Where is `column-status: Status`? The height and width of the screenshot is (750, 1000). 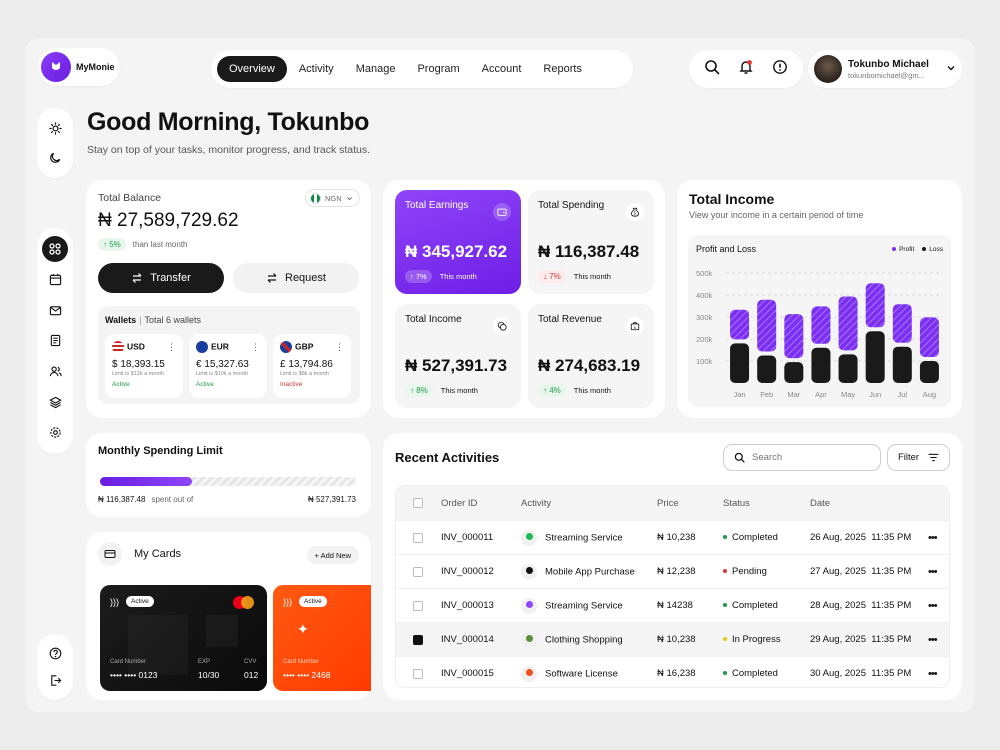 column-status: Status is located at coordinates (736, 503).